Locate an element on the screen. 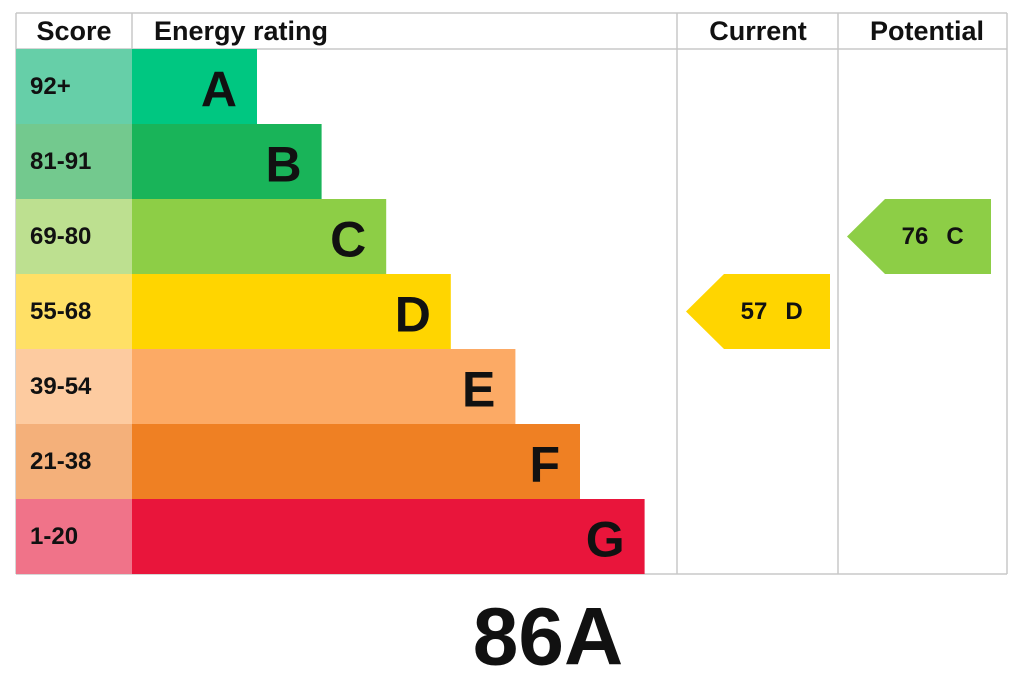 This screenshot has width=1024, height=683. current-band: D is located at coordinates (793, 311).